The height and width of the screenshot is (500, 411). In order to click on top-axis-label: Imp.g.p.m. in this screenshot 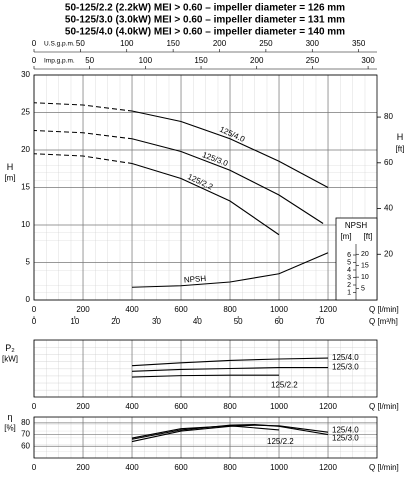, I will do `click(59, 61)`.